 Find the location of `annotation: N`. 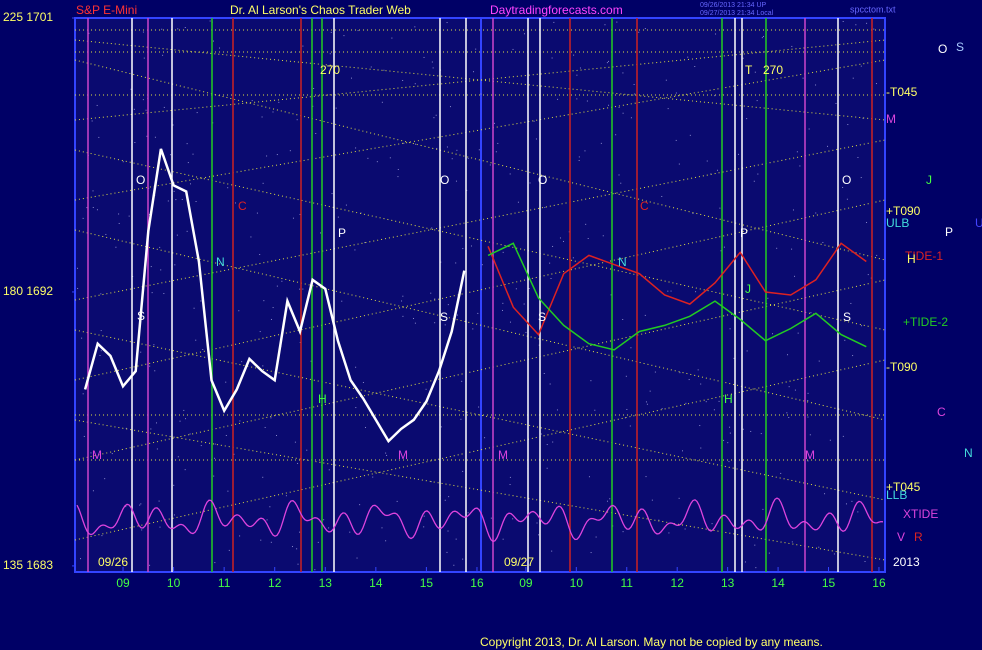

annotation: N is located at coordinates (622, 262).